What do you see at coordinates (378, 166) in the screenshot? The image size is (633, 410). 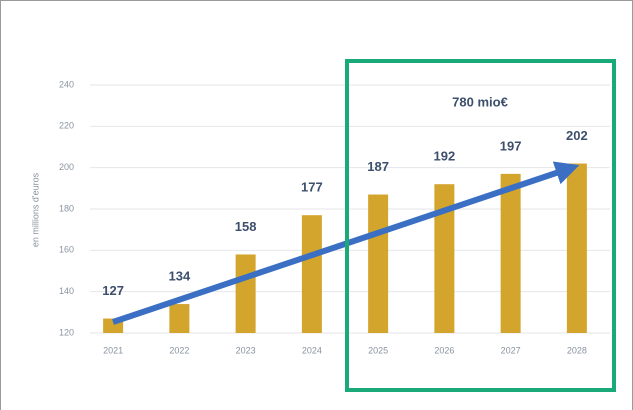 I see `data-label: 187` at bounding box center [378, 166].